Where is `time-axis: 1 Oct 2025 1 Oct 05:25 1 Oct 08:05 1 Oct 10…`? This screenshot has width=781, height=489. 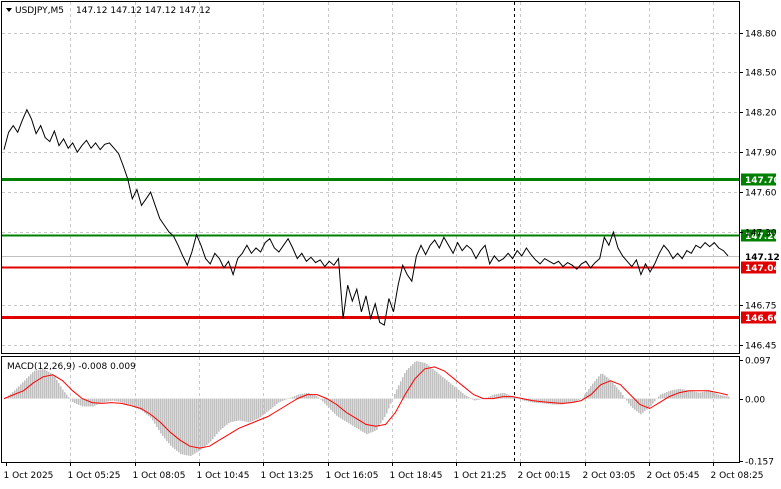
time-axis: 1 Oct 2025 1 Oct 05:25 1 Oct 08:05 1 Oct 10… is located at coordinates (383, 471).